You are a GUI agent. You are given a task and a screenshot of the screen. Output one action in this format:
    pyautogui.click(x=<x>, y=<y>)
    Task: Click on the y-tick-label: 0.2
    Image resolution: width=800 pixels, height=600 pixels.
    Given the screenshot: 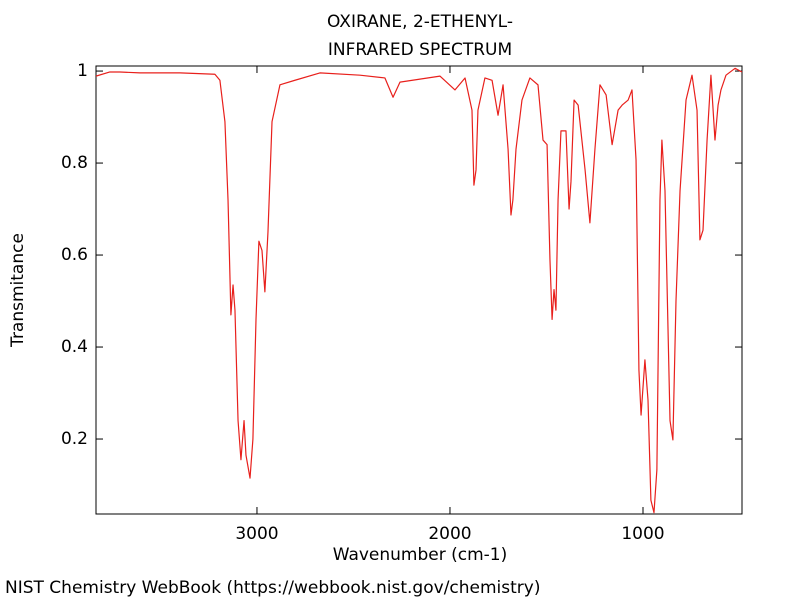 What is the action you would take?
    pyautogui.click(x=74, y=439)
    